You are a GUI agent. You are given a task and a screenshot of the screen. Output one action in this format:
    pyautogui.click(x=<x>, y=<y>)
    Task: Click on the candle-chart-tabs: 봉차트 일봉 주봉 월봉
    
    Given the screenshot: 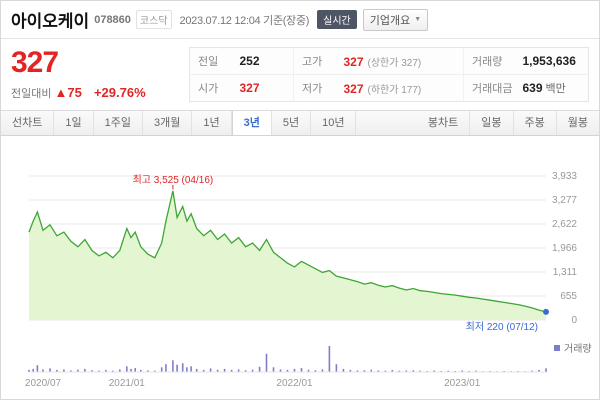 What is the action you would take?
    pyautogui.click(x=508, y=123)
    